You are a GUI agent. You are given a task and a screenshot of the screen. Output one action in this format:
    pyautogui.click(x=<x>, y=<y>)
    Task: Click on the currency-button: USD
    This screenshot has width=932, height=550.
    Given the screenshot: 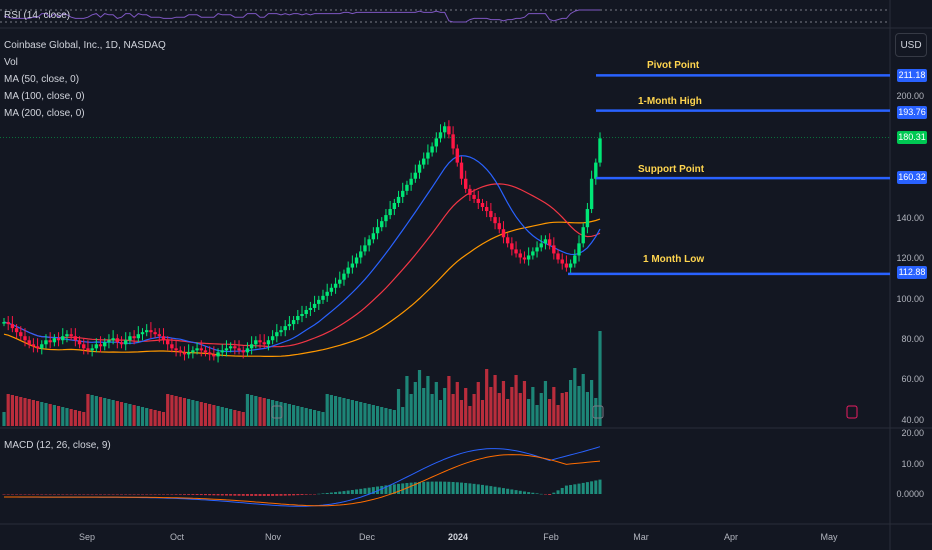 What is the action you would take?
    pyautogui.click(x=911, y=45)
    